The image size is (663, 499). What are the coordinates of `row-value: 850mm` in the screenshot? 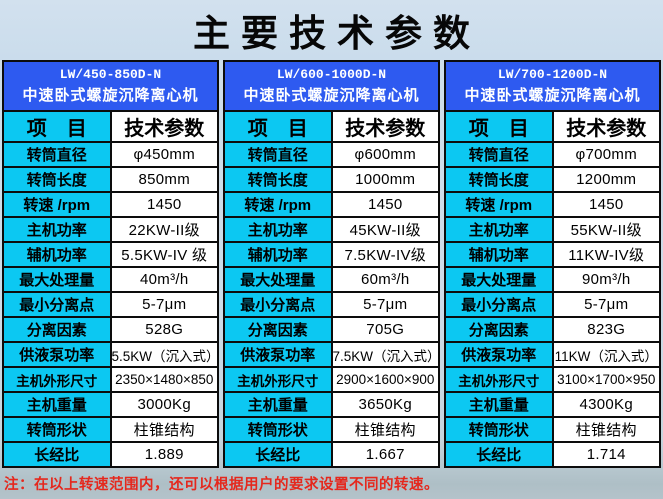 It's located at (164, 179).